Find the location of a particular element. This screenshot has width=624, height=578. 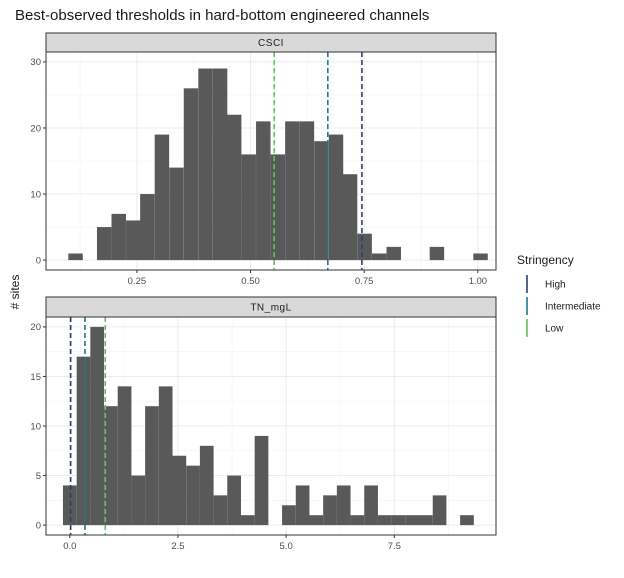

x-tick-label: 7.5 is located at coordinates (394, 546).